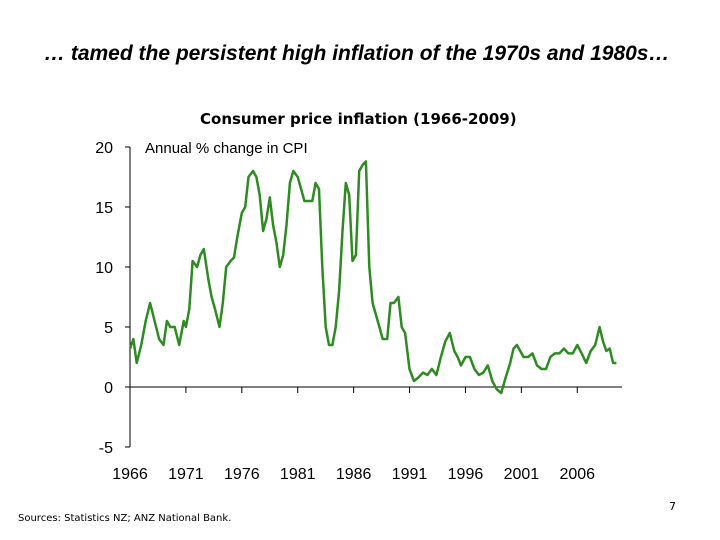 This screenshot has width=720, height=540. I want to click on x-tick-label: 1991, so click(410, 474).